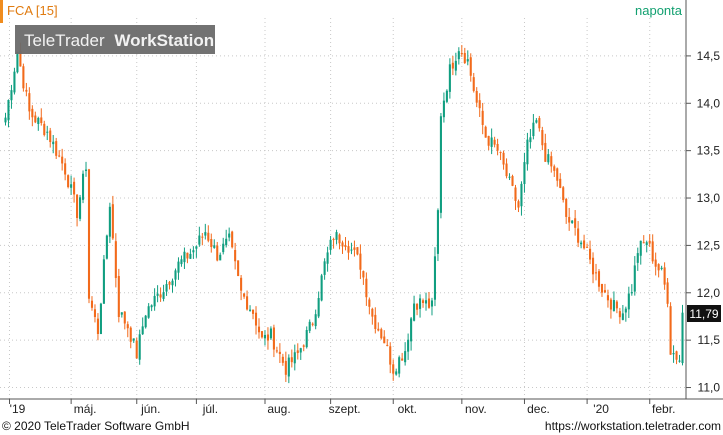 This screenshot has width=723, height=435. What do you see at coordinates (115, 39) in the screenshot?
I see `watermark: TeleTrader WorkStation` at bounding box center [115, 39].